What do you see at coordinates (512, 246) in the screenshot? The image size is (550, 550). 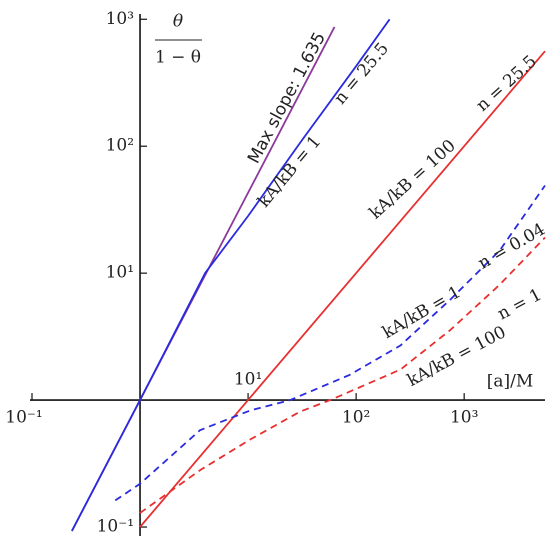 I see `annotation: n = 0.04` at bounding box center [512, 246].